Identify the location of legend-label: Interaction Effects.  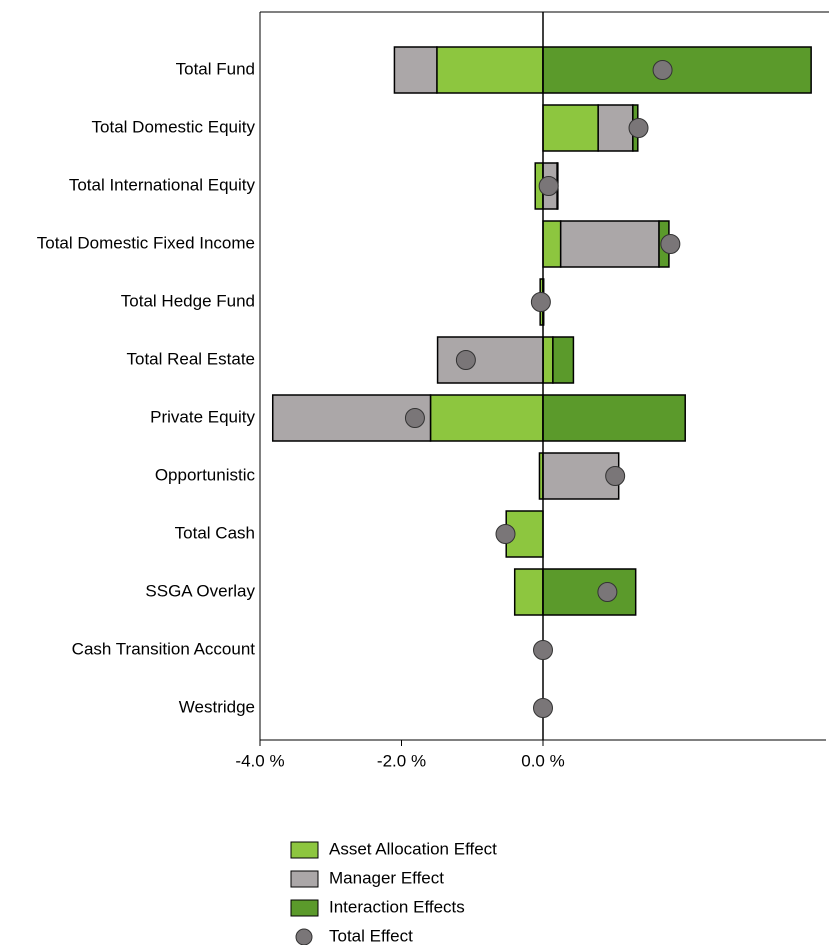
(397, 906).